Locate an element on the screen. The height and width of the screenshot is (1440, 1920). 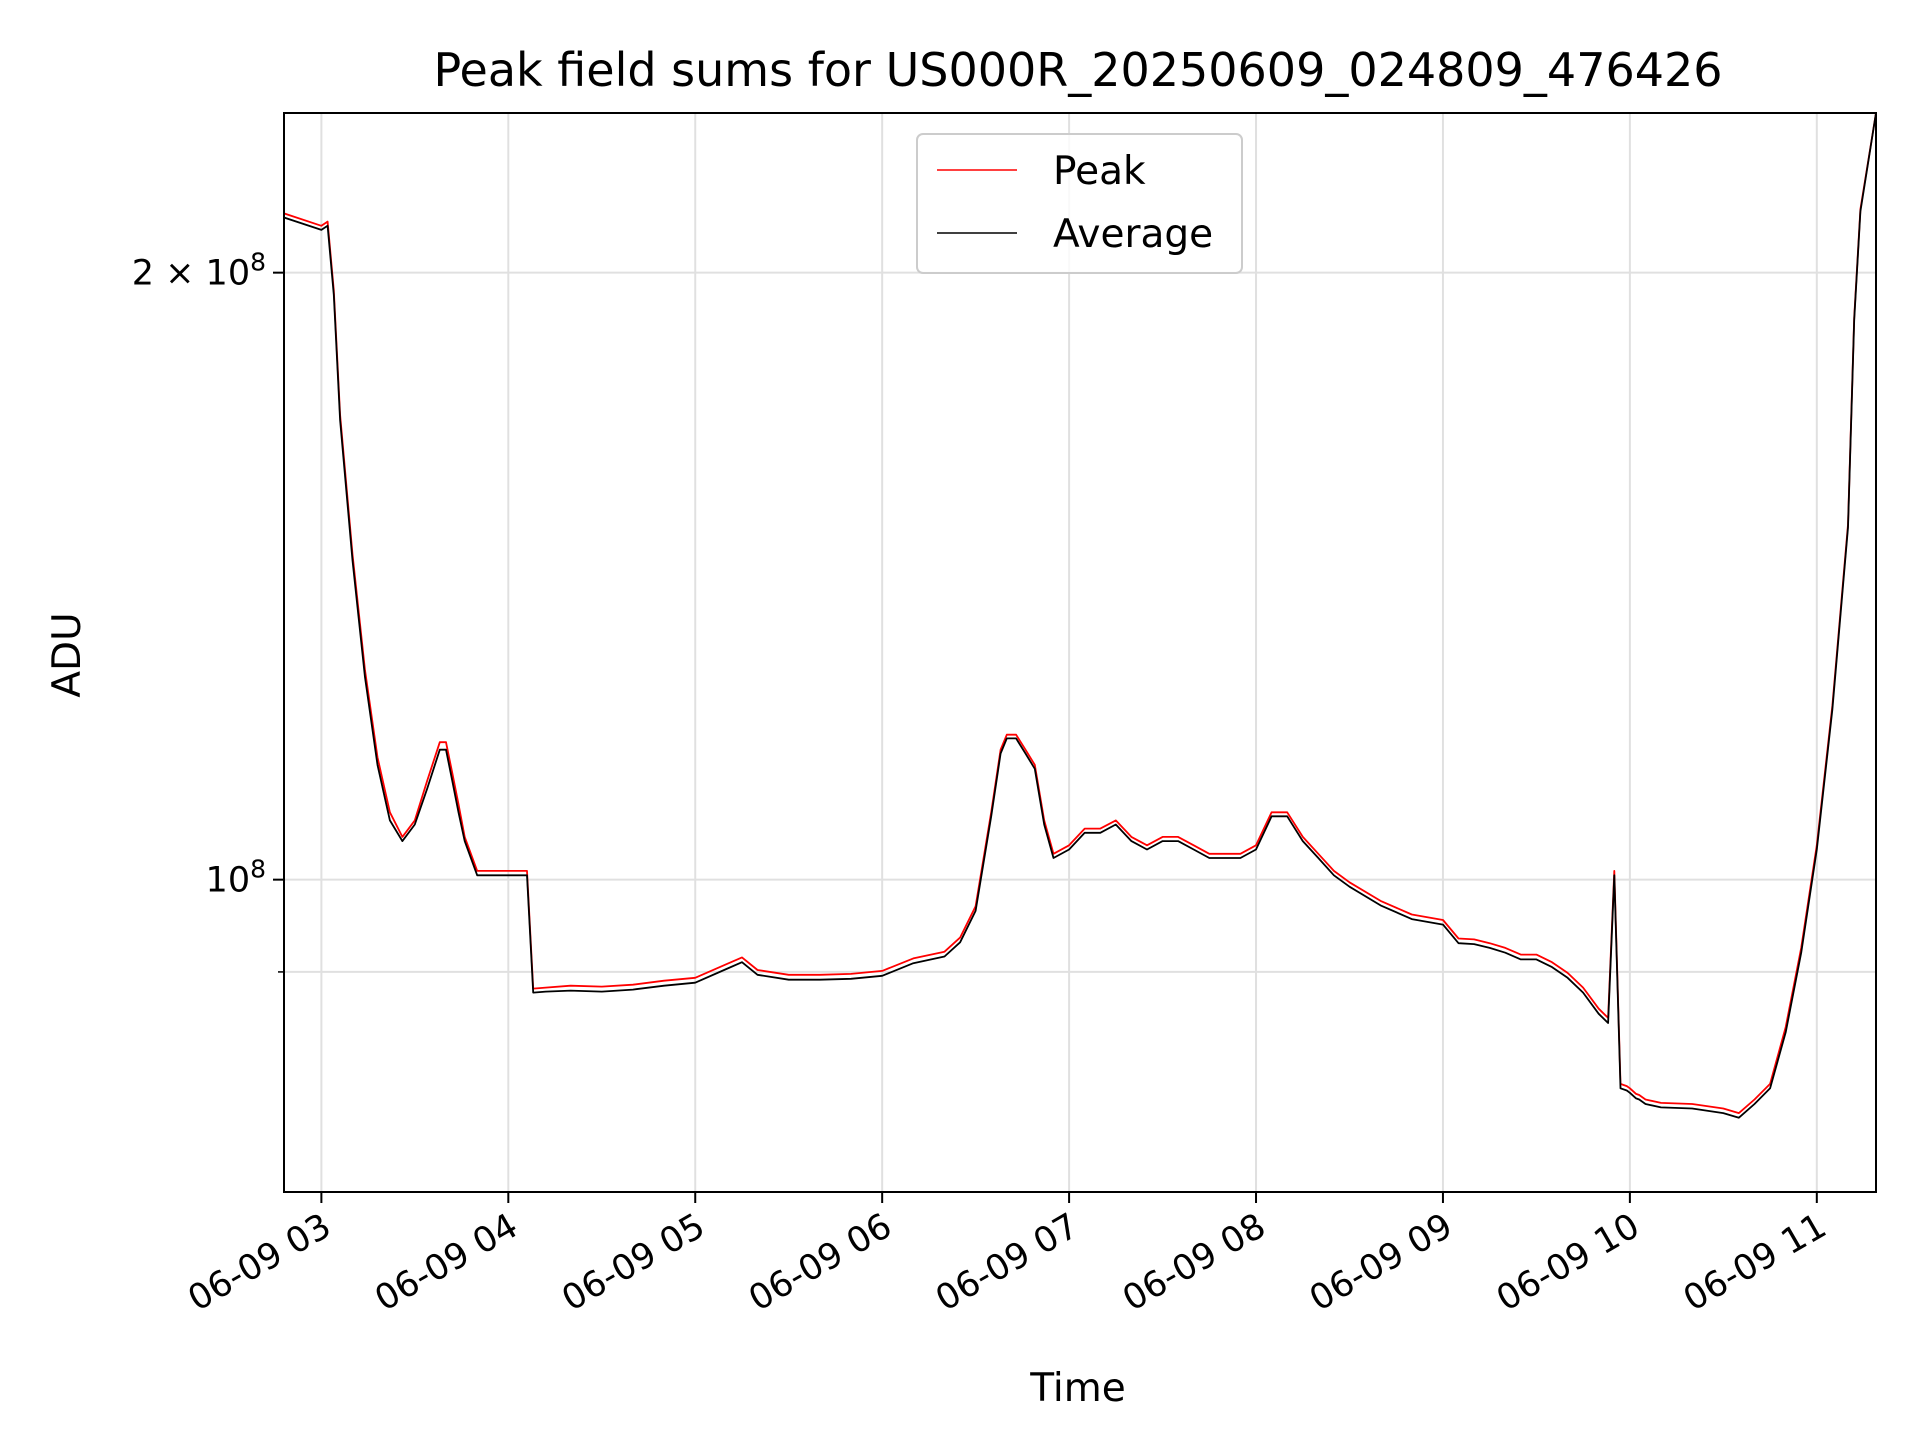
legend: Peak Average is located at coordinates (1079, 203).